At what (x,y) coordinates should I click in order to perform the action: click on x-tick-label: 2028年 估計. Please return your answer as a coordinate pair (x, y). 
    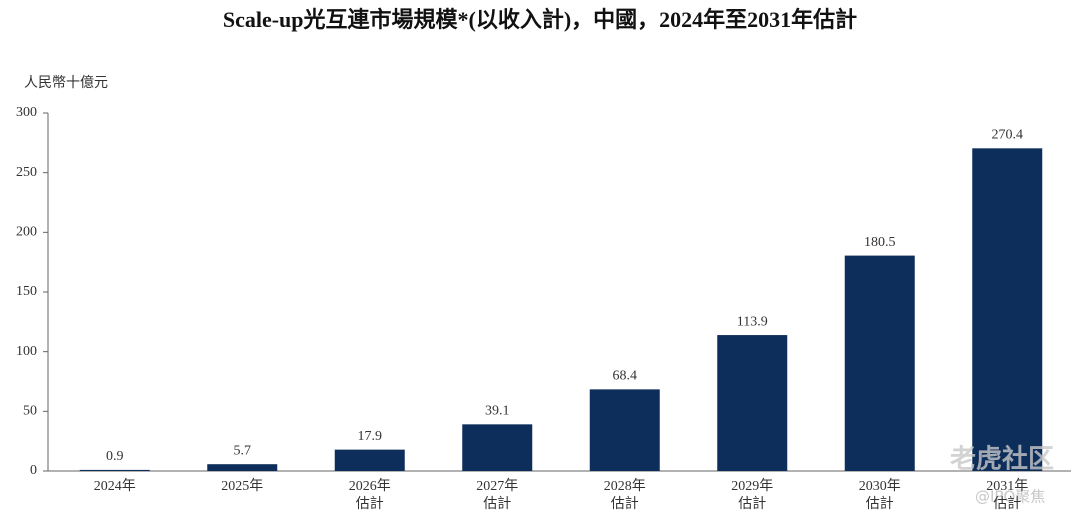
    Looking at the image, I should click on (624, 495).